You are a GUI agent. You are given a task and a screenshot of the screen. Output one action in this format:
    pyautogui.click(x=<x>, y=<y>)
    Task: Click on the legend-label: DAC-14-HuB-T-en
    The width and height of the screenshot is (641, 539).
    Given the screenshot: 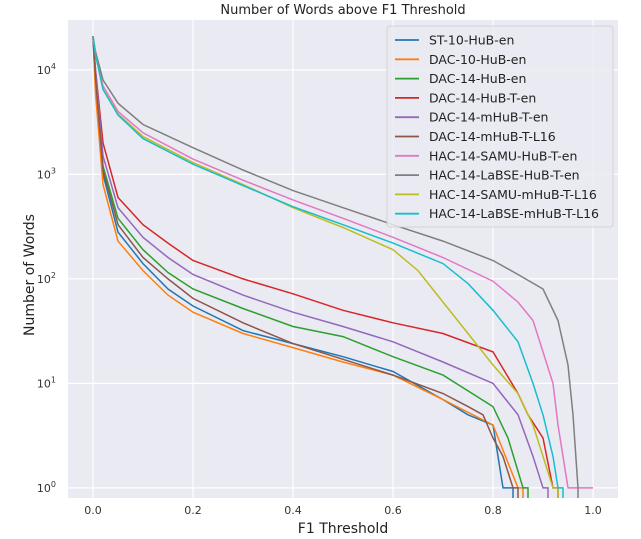 What is the action you would take?
    pyautogui.click(x=482, y=97)
    